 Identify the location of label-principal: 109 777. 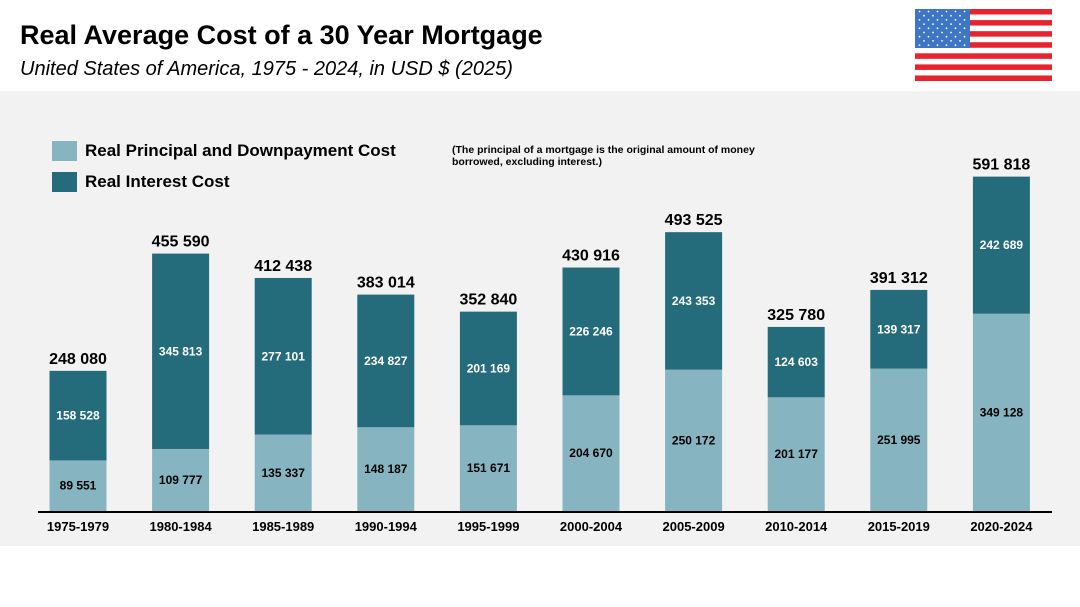
(181, 480).